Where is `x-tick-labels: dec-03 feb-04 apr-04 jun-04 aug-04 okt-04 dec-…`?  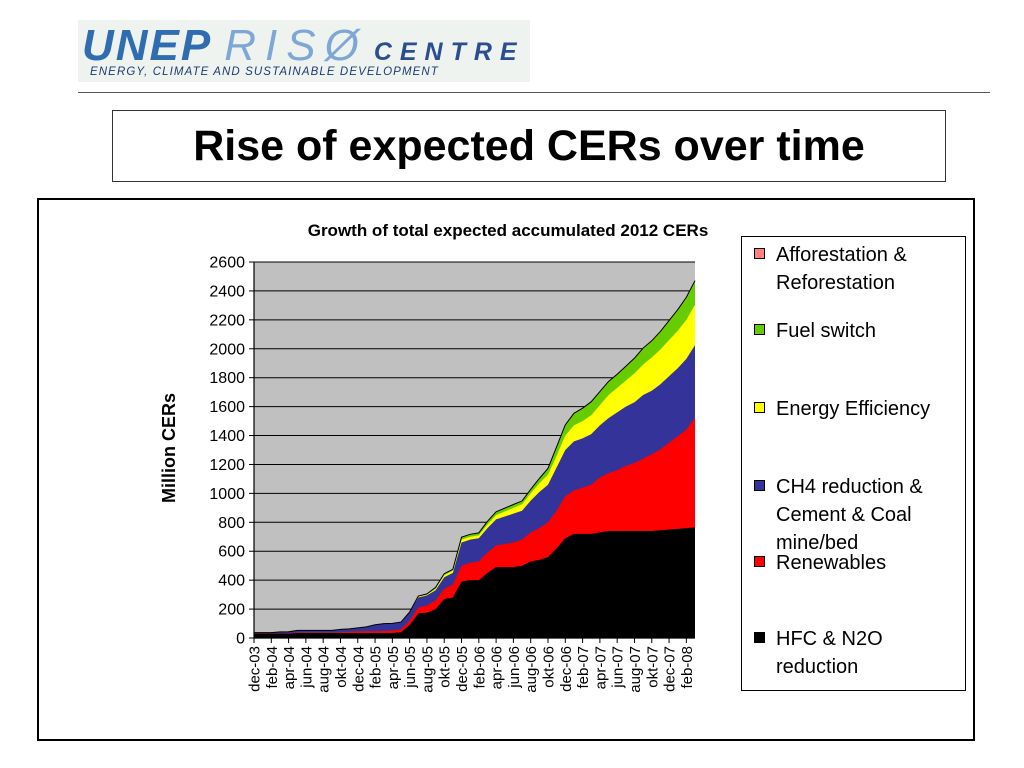
x-tick-labels: dec-03 feb-04 apr-04 jun-04 aug-04 okt-04 dec-… is located at coordinates (471, 665).